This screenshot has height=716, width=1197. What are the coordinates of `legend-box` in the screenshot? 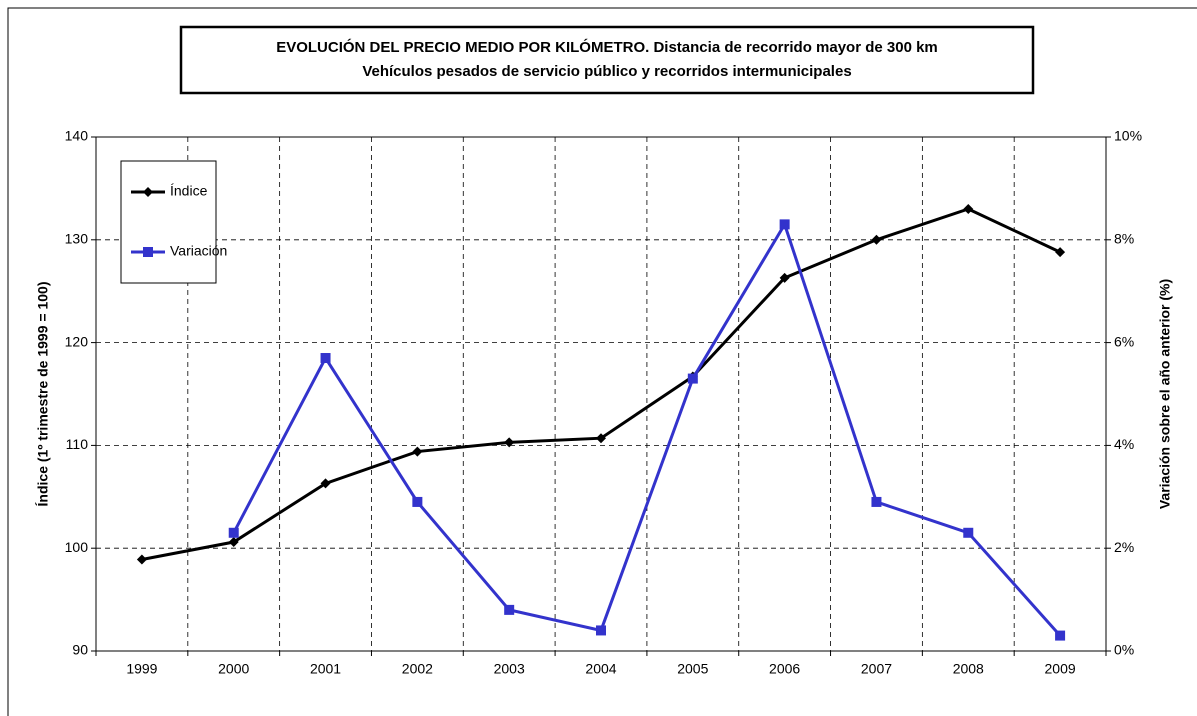 It's located at (168, 222).